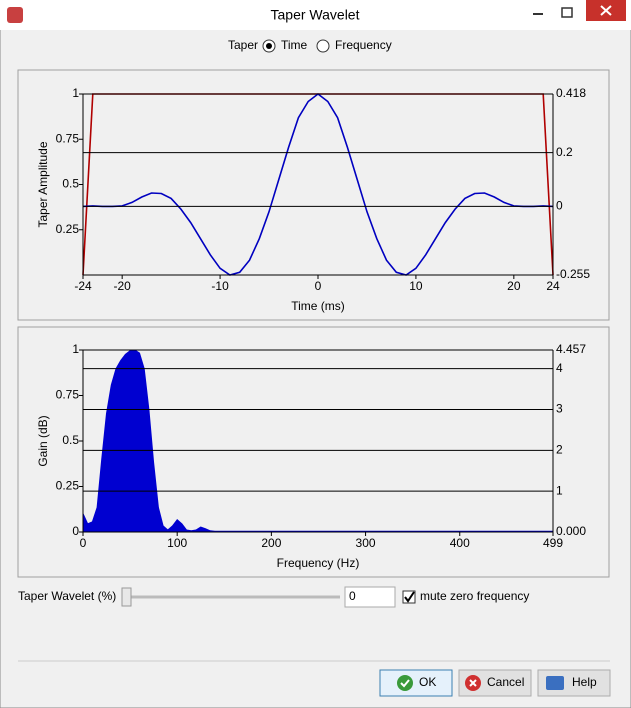  I want to click on x-tick-label: 20, so click(514, 286).